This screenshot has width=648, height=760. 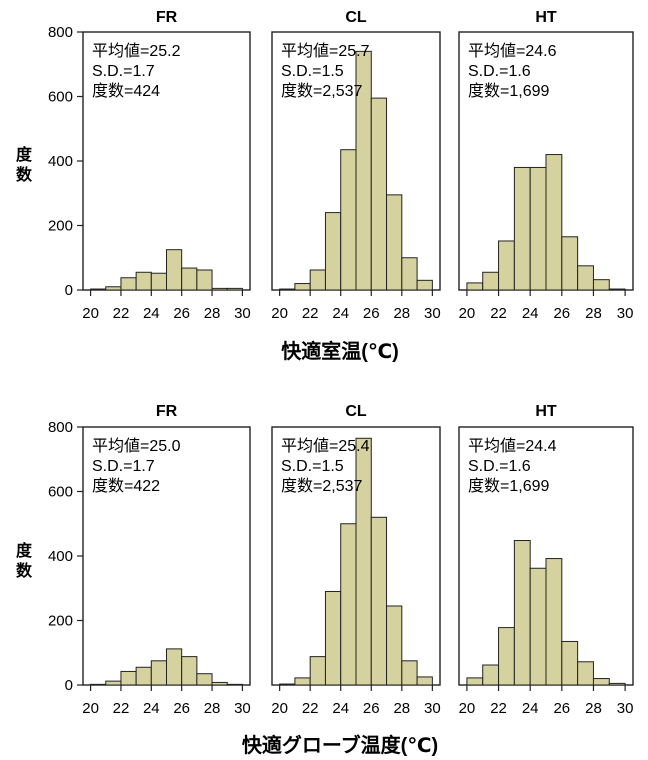 What do you see at coordinates (546, 17) in the screenshot?
I see `panel-title: HT` at bounding box center [546, 17].